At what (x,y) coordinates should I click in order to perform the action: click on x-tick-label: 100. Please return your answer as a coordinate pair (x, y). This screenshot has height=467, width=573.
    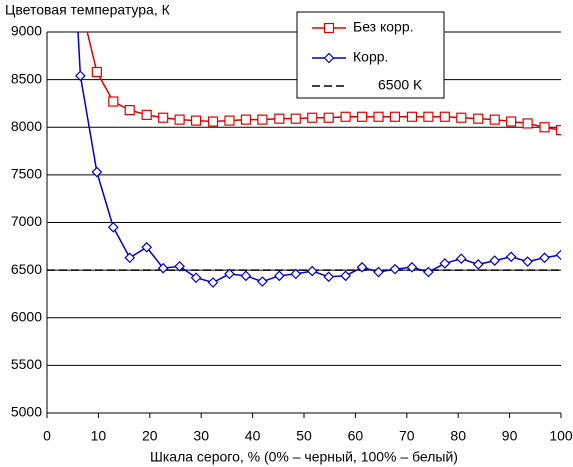
    Looking at the image, I should click on (561, 436).